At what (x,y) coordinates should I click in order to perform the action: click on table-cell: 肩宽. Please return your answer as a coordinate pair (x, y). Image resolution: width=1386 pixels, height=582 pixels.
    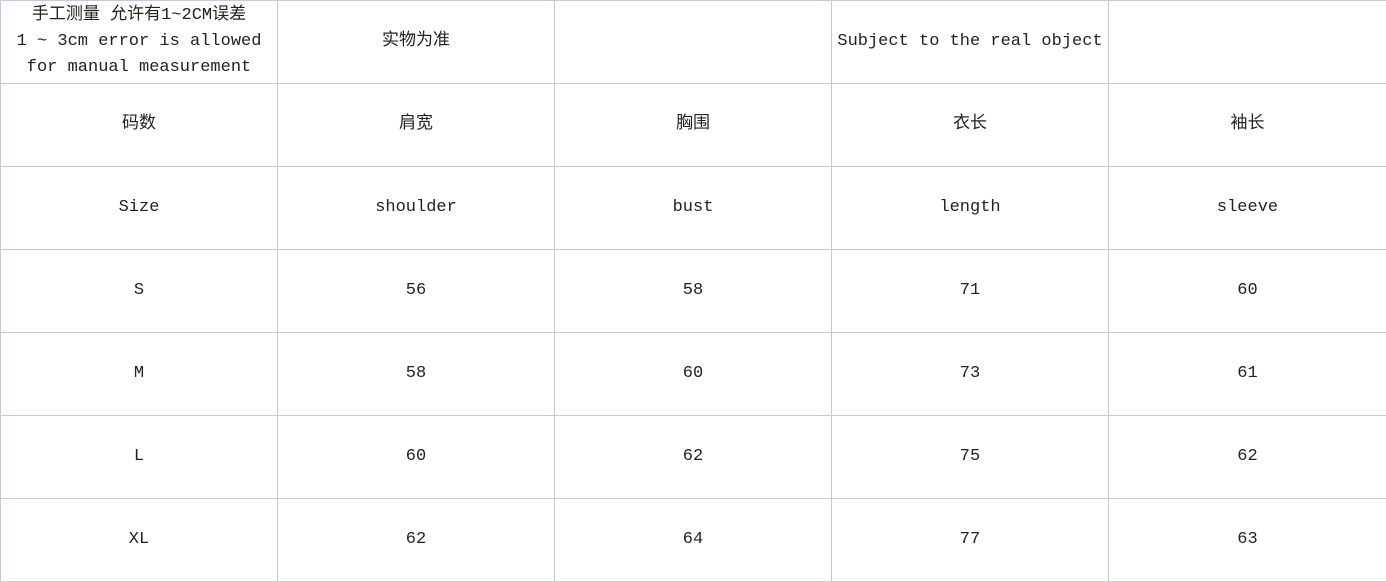
    Looking at the image, I should click on (416, 125).